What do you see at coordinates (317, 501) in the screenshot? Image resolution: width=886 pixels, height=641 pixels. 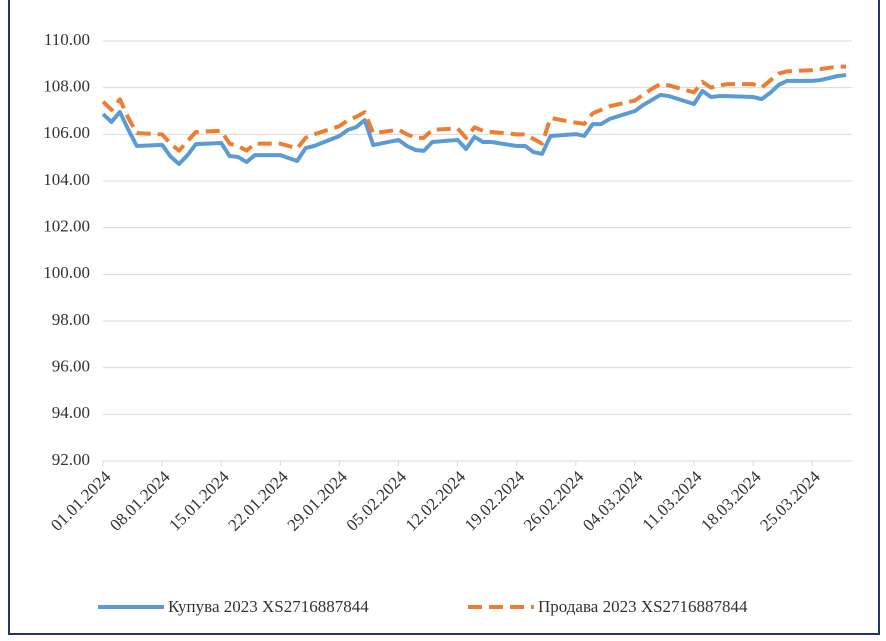 I see `x-tick-label: 29.01.2024` at bounding box center [317, 501].